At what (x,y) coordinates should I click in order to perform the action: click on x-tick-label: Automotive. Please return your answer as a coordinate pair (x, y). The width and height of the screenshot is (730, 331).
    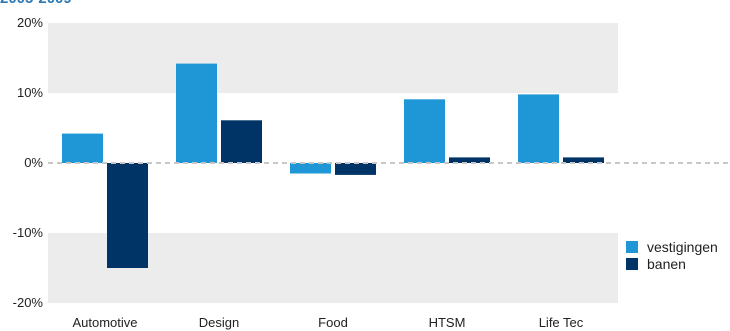
    Looking at the image, I should click on (104, 322).